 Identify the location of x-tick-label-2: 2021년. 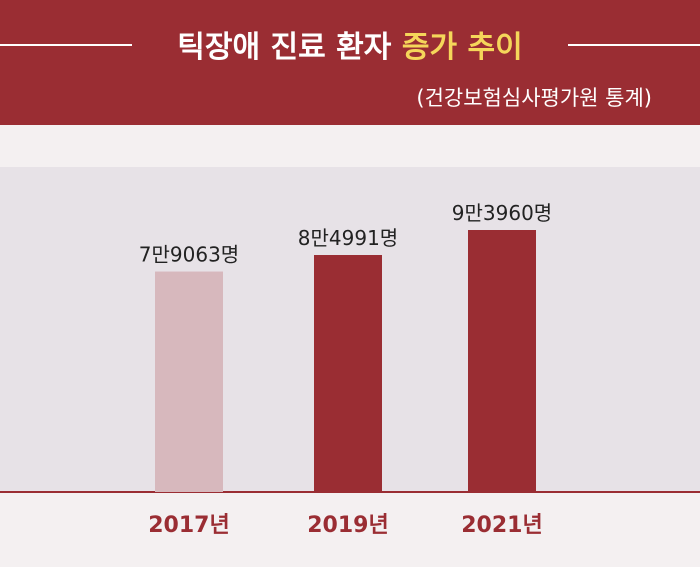
(501, 525).